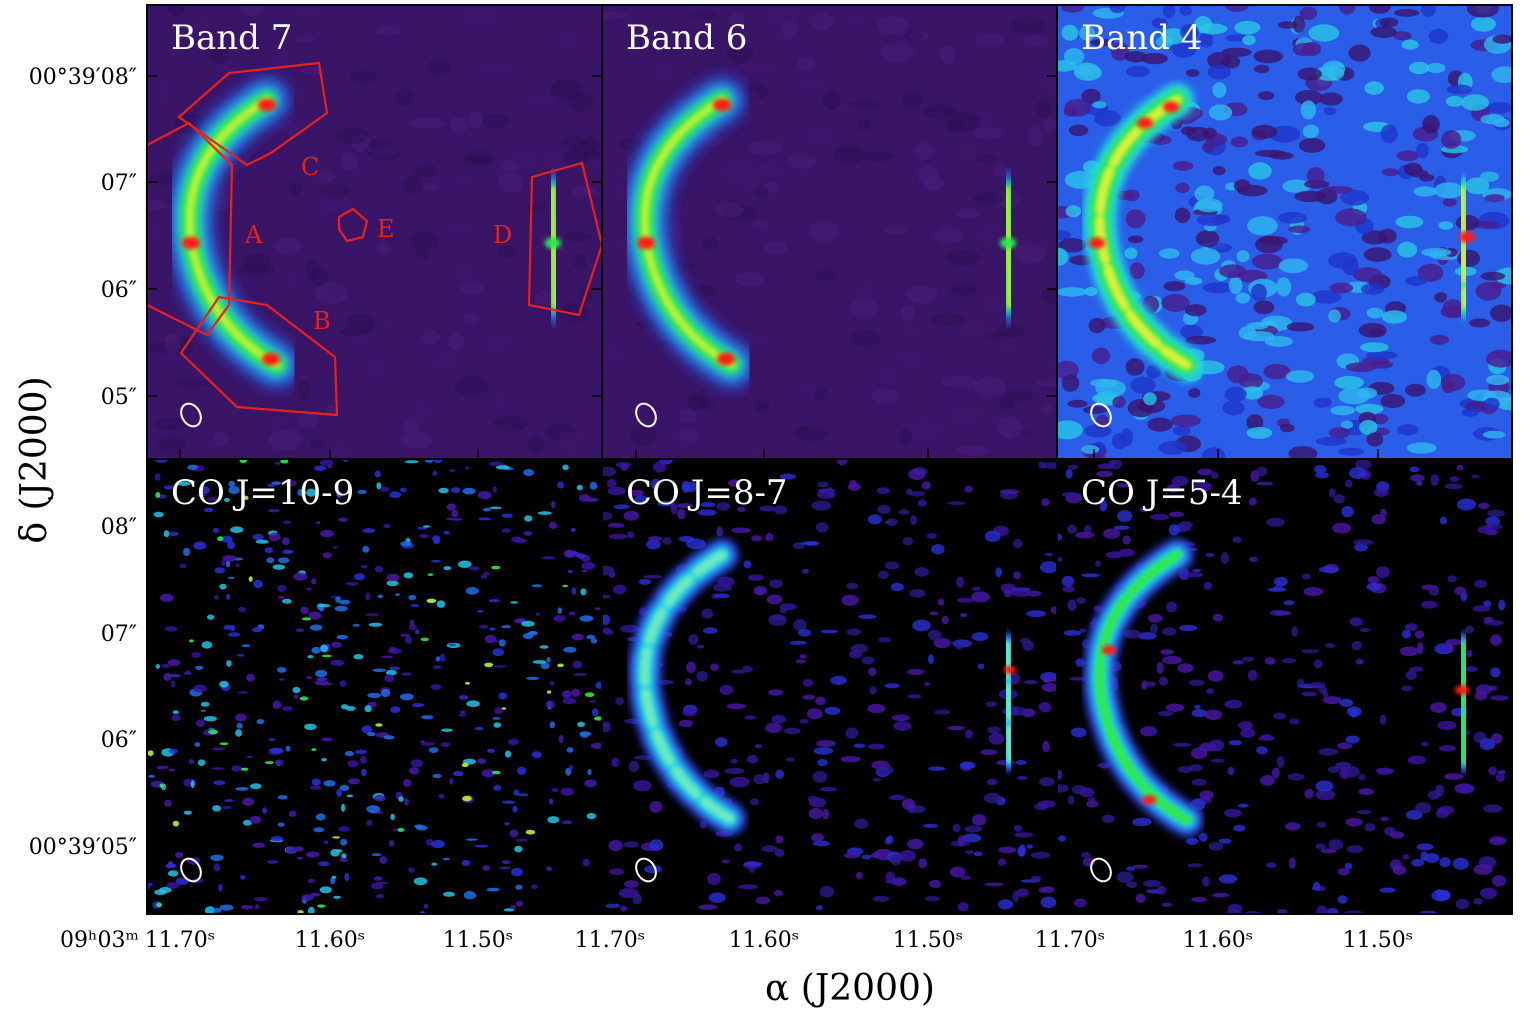  What do you see at coordinates (374, 687) in the screenshot?
I see `panel-4: CO J=10-9` at bounding box center [374, 687].